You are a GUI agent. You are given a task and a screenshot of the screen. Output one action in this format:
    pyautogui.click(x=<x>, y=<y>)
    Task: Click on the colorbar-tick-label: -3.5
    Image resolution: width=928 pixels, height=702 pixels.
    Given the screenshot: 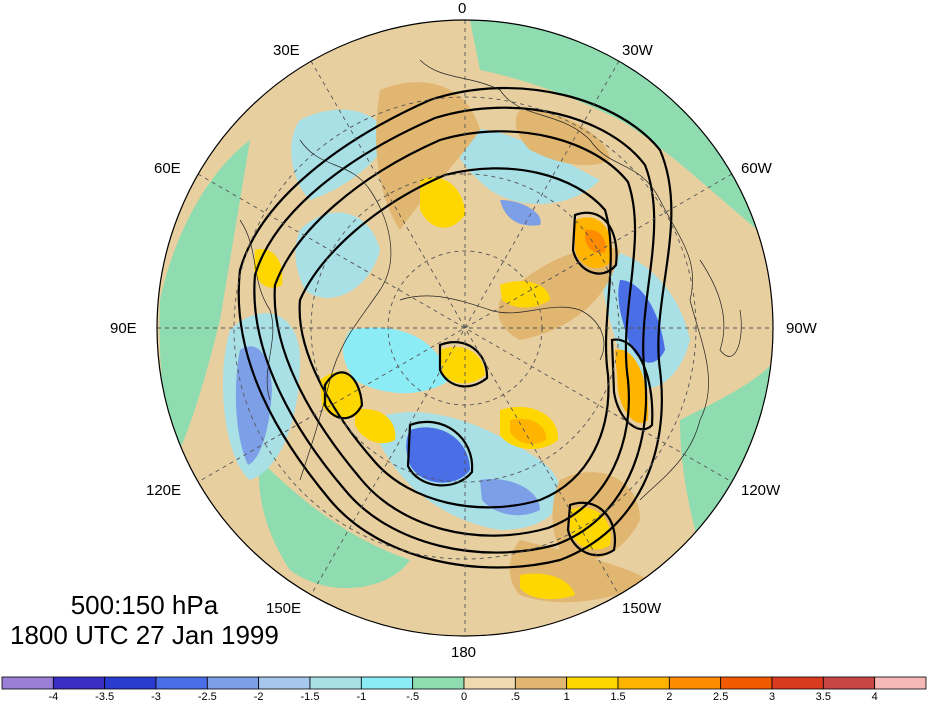 What is the action you would take?
    pyautogui.click(x=104, y=696)
    